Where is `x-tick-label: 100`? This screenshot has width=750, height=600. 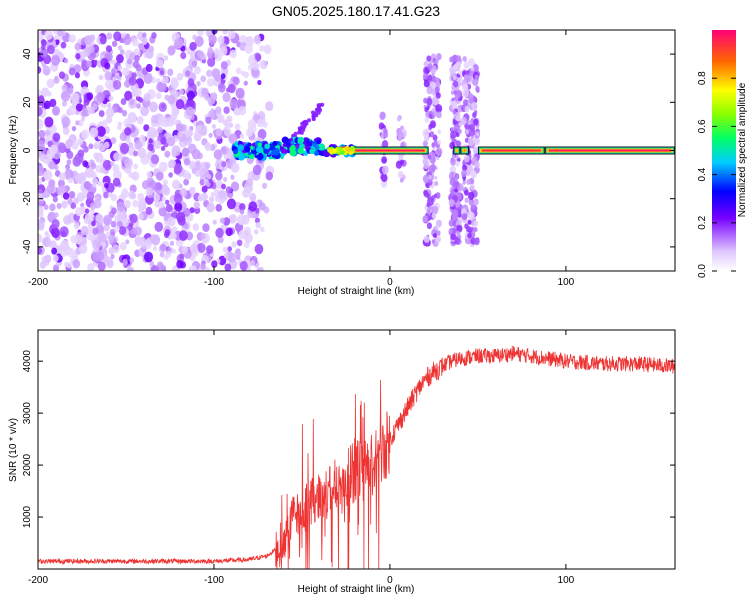 x-tick-label: 100 is located at coordinates (566, 282).